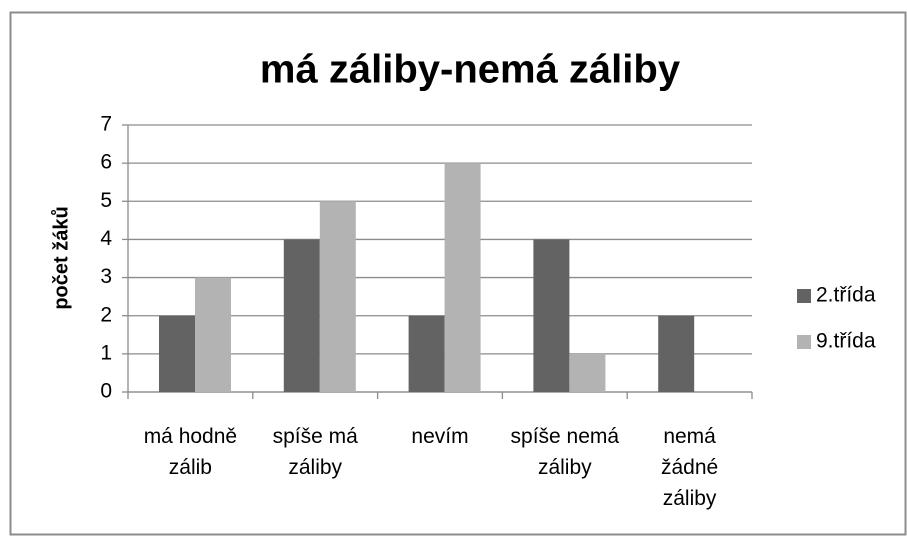 This screenshot has height=536, width=907. I want to click on x-tick-label-line: má hodně, so click(190, 436).